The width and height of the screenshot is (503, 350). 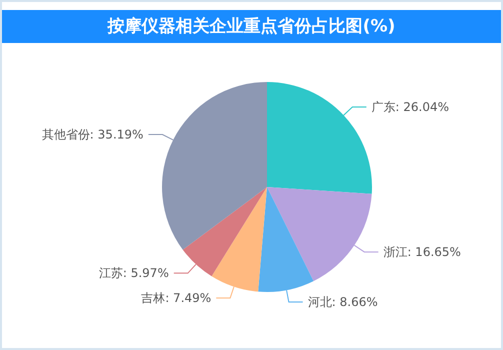 I want to click on slice-label: 吉林: 7.49%, so click(x=176, y=298).